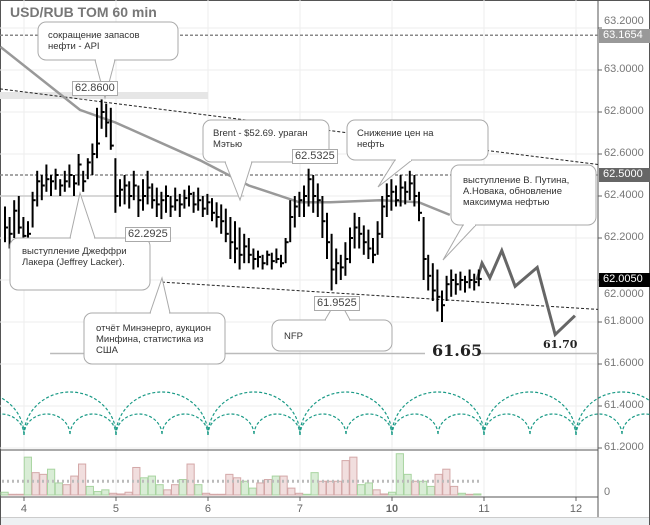  I want to click on x-tick-label: 5, so click(116, 509).